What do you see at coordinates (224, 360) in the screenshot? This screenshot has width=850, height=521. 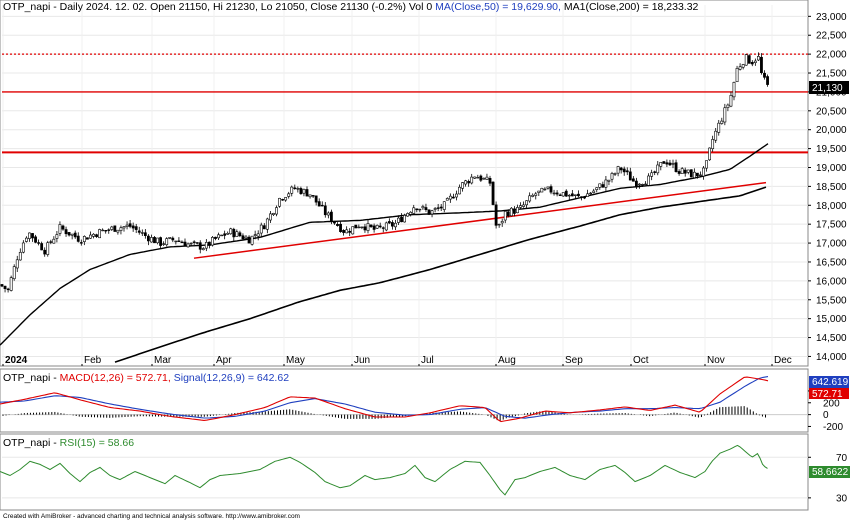 I see `month-label: Apr` at bounding box center [224, 360].